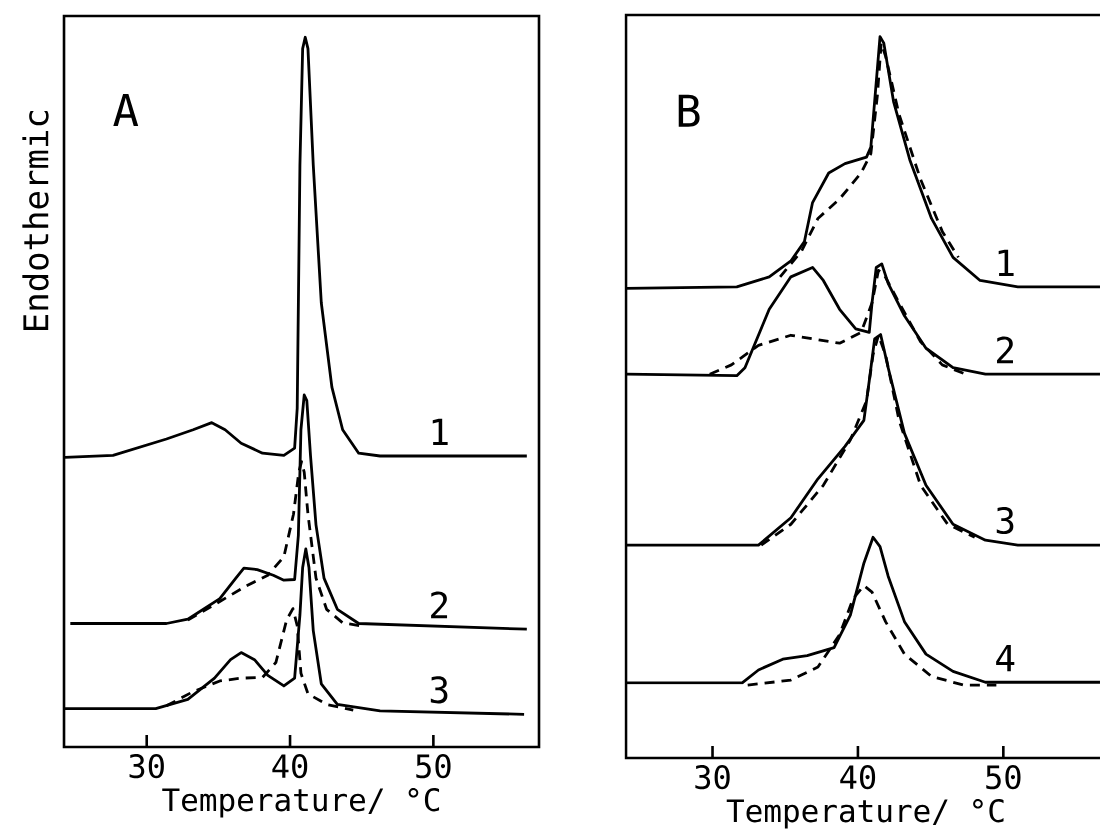  Describe the element at coordinates (689, 110) in the screenshot. I see `text: B` at that location.